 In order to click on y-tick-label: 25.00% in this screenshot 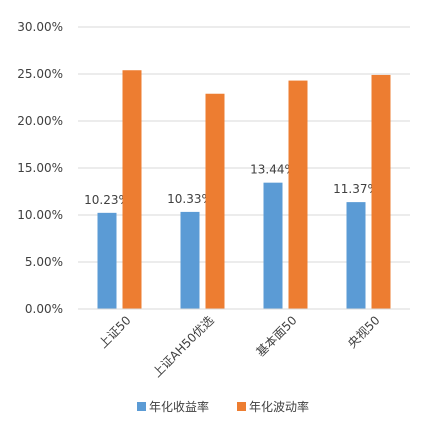, I will do `click(40, 74)`.